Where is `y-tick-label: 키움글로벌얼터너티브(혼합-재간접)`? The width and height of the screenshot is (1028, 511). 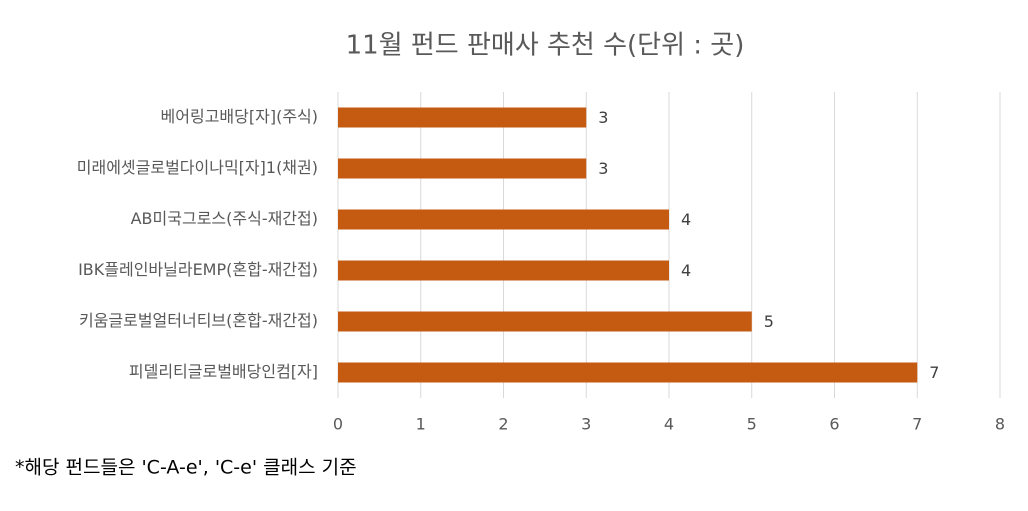 y-tick-label: 키움글로벌얼터너티브(혼합-재간접) is located at coordinates (198, 320).